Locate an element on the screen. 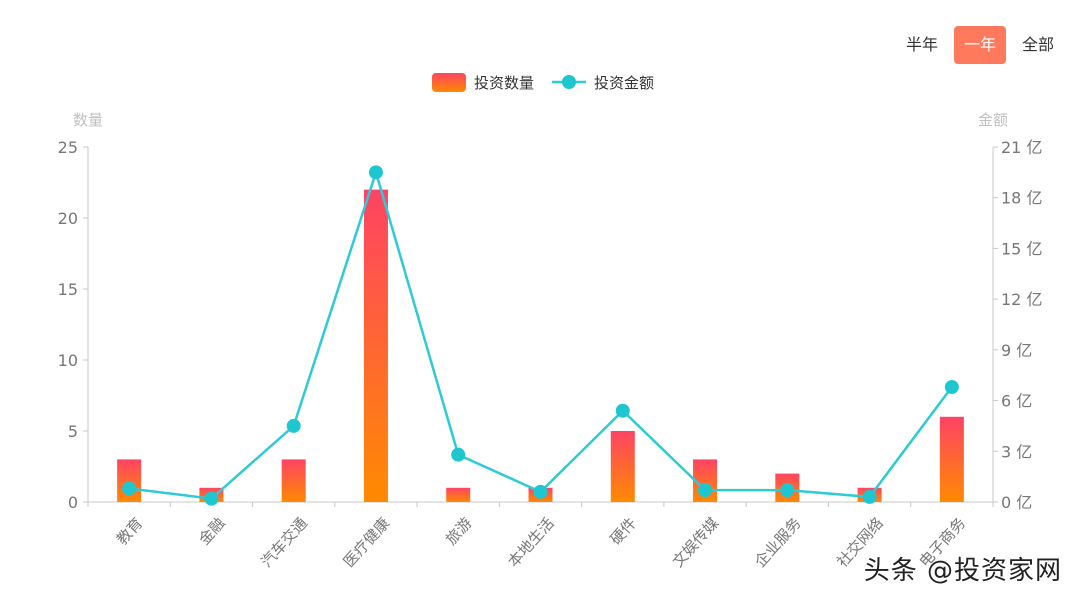 The image size is (1080, 601). right-tick-label: 12 亿 is located at coordinates (1021, 299).